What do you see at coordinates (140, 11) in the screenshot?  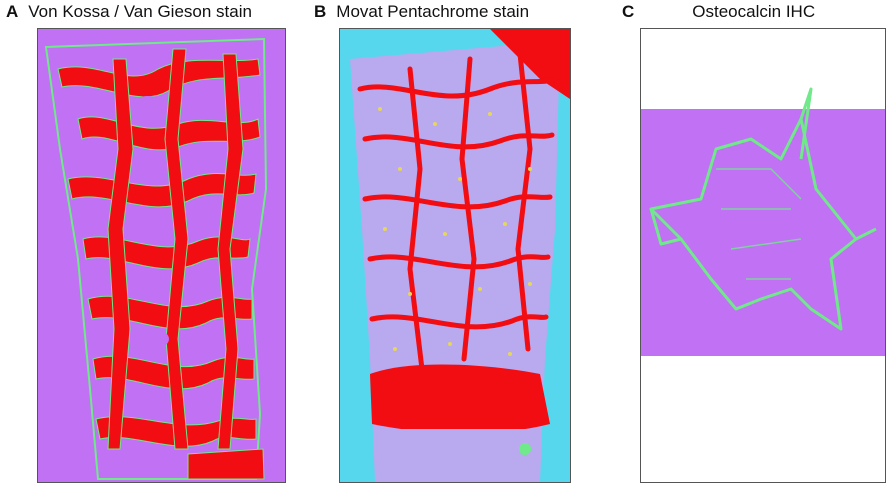 I see `panel-a-label: Von Kossa / Van Gieson stain` at bounding box center [140, 11].